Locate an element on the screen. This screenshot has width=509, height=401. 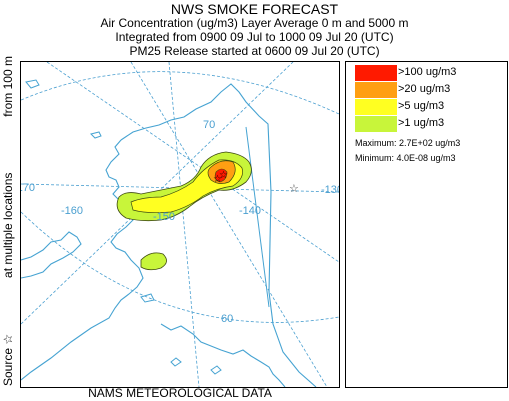
lon-label-150: -150 is located at coordinates (164, 217).